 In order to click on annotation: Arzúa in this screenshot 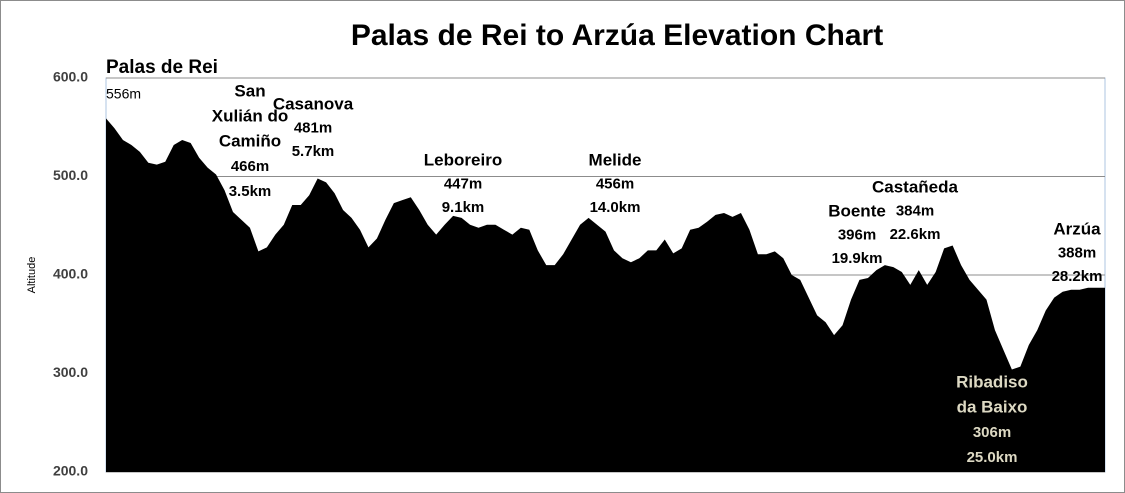, I will do `click(1077, 228)`.